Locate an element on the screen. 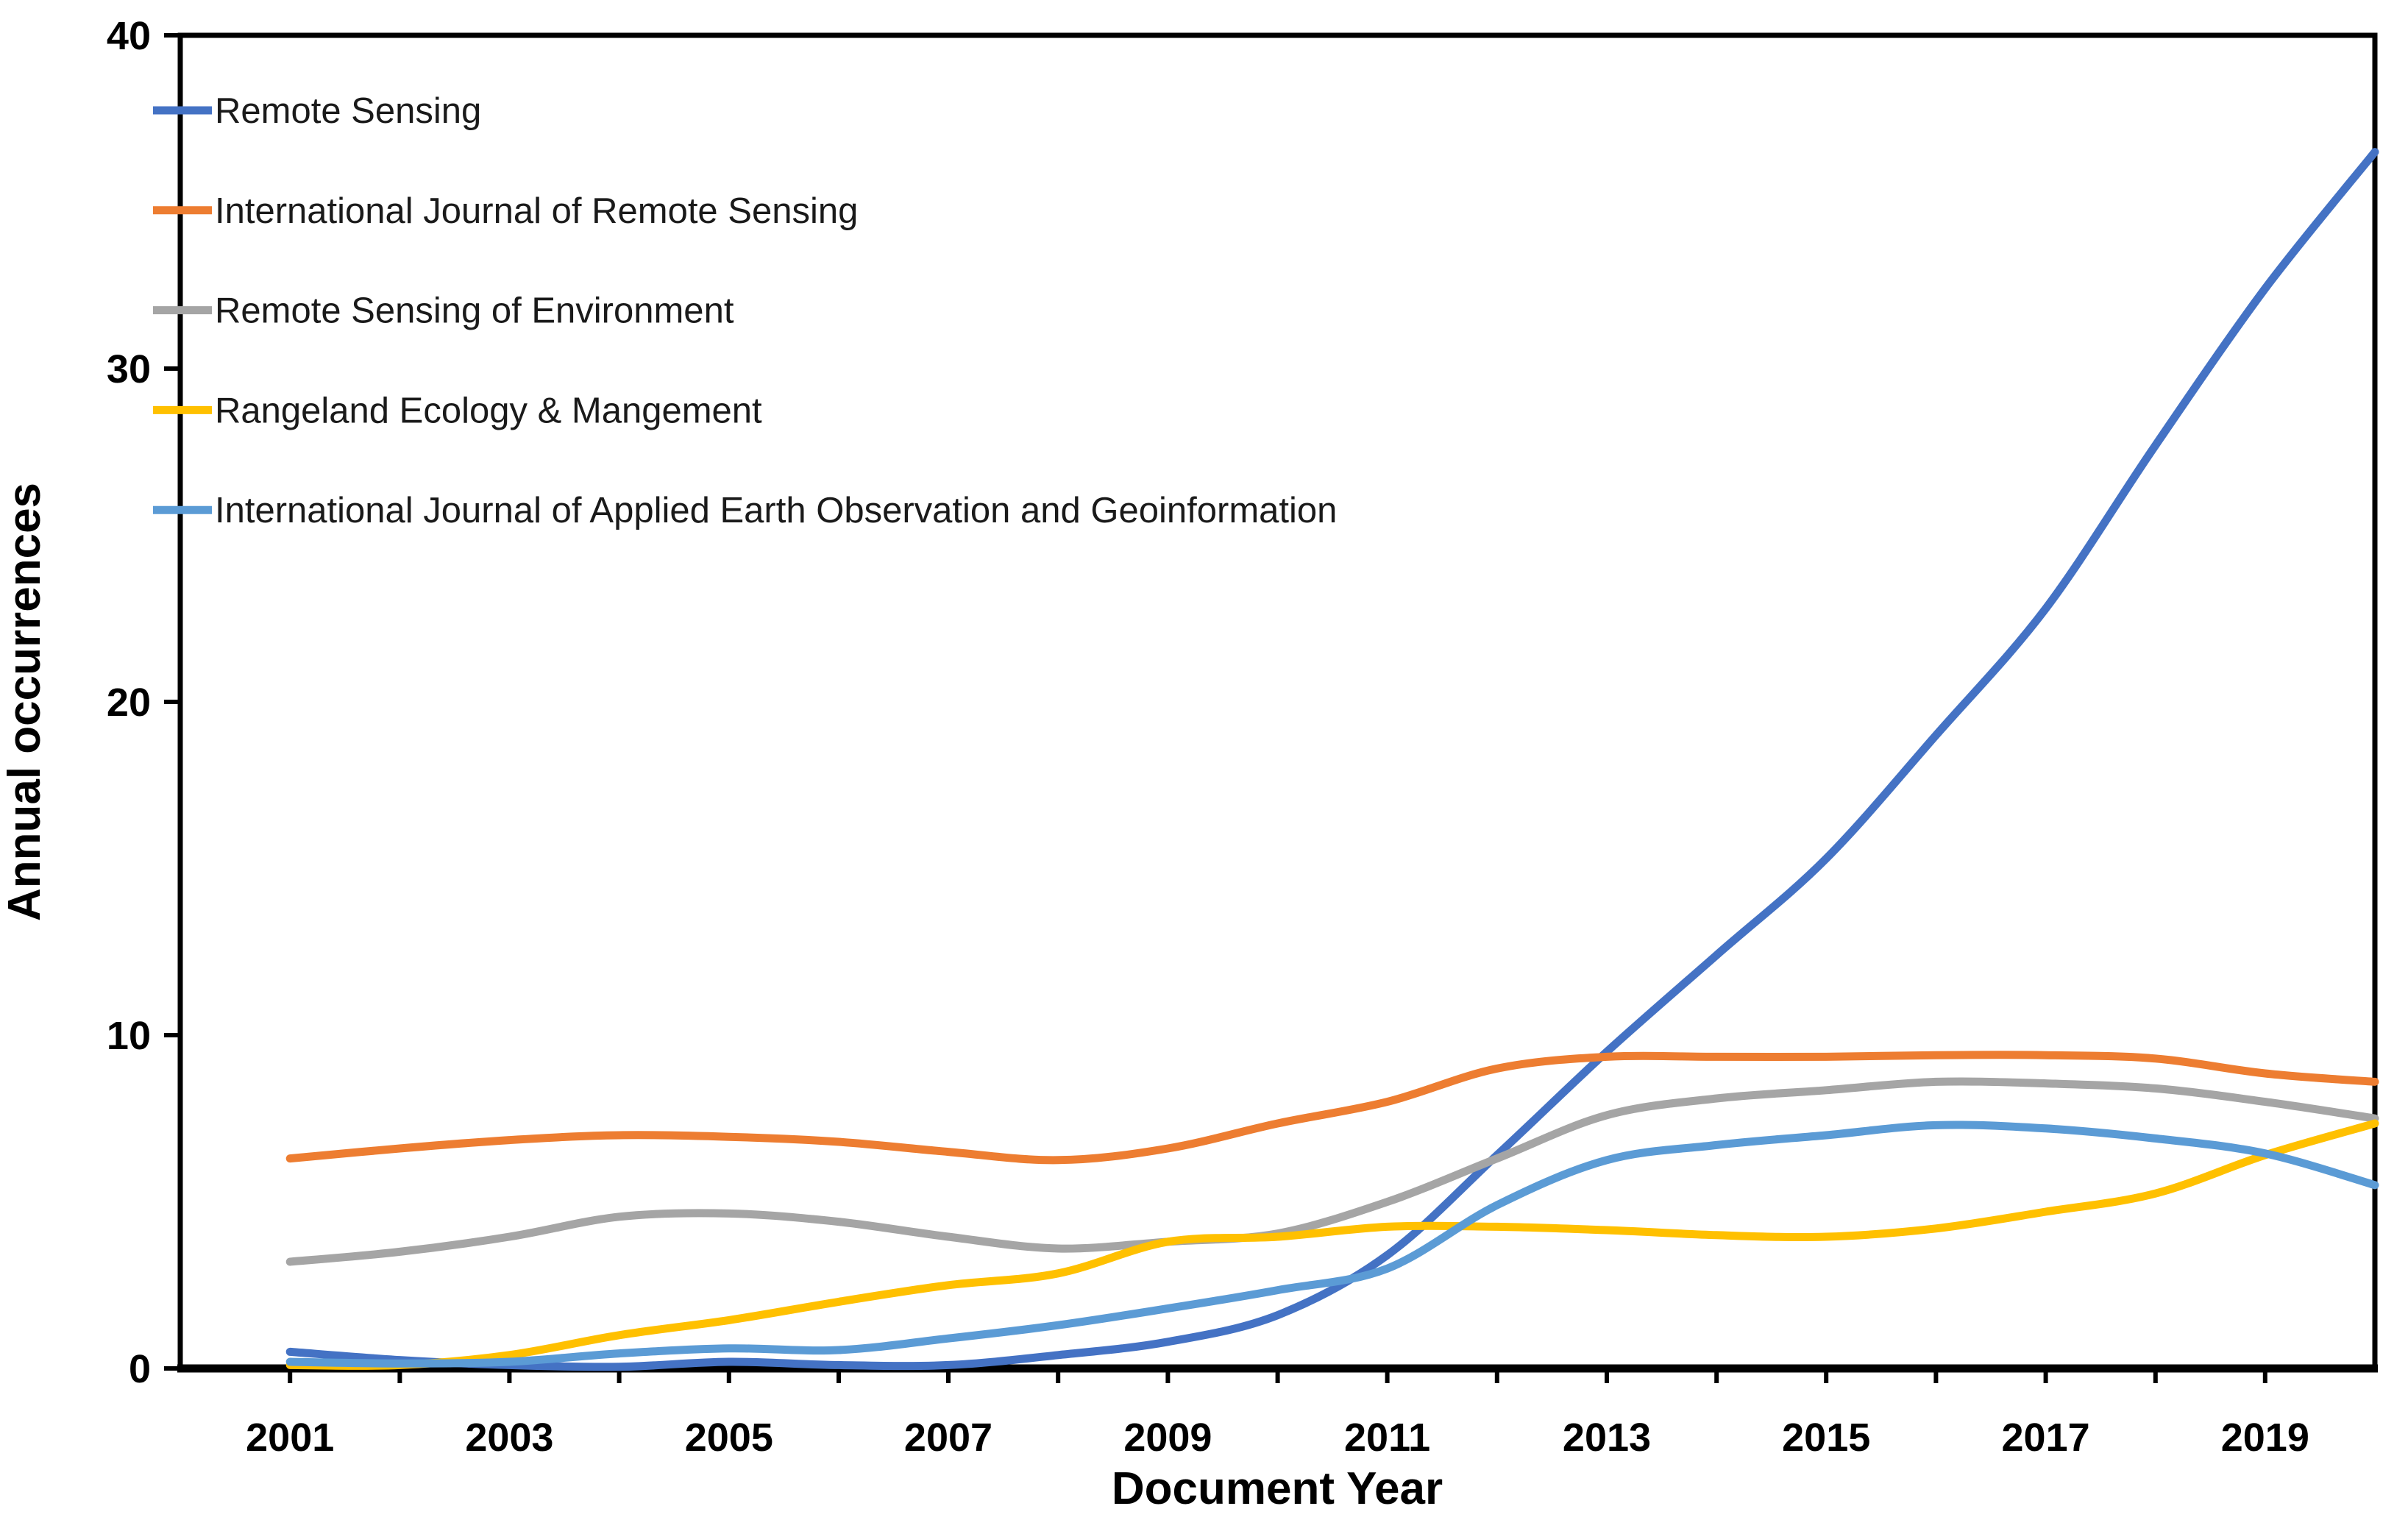  y-tick-label: 30 is located at coordinates (129, 369).